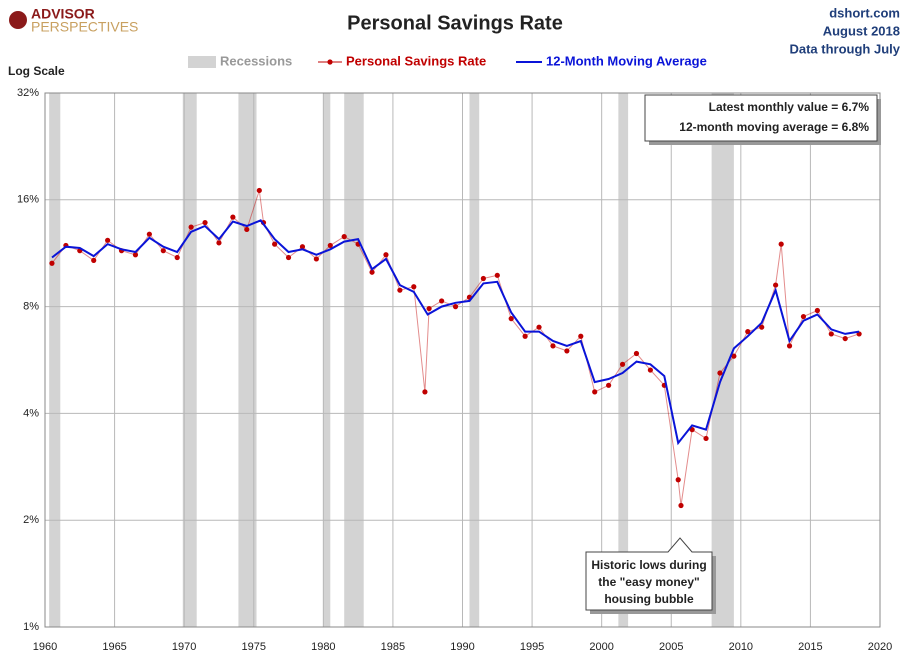 The width and height of the screenshot is (910, 661). Describe the element at coordinates (648, 565) in the screenshot. I see `annotation-line: Historic lows during` at that location.